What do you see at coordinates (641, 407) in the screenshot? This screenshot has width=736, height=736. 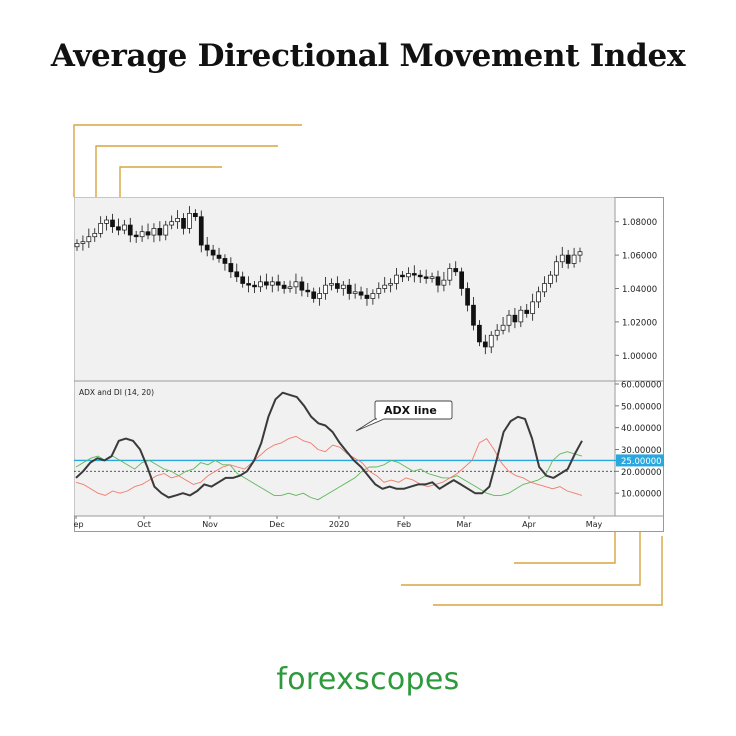 I see `indicator-tick-label: 50.00000` at bounding box center [641, 407].